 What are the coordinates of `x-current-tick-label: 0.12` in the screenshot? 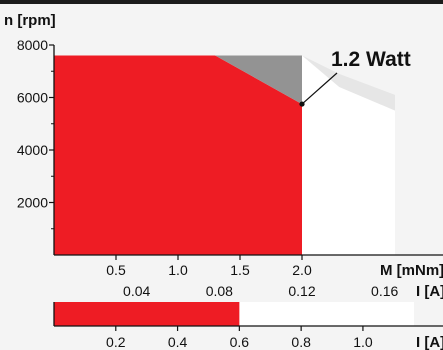 It's located at (301, 291).